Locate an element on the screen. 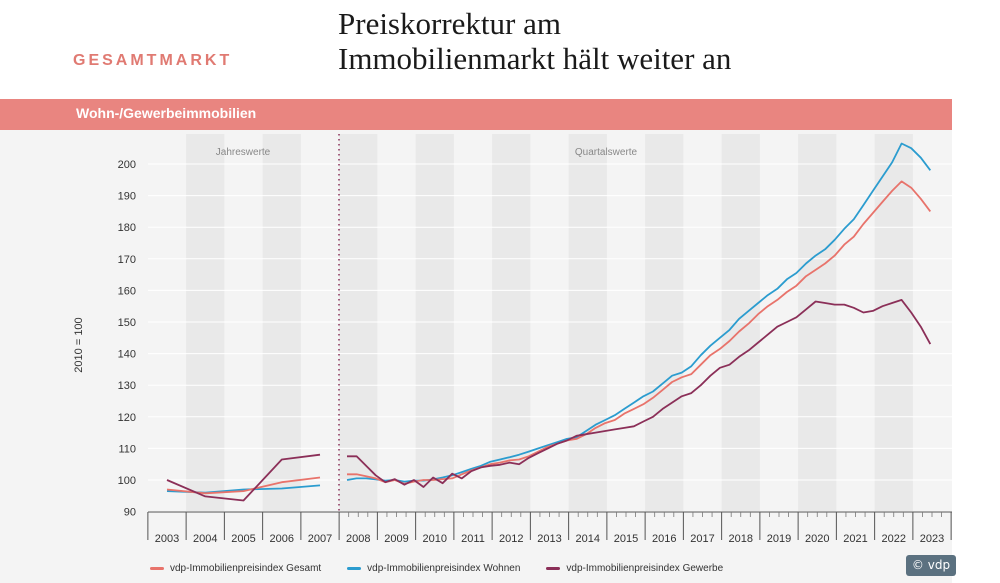  section-label-annual: Jahreswerte is located at coordinates (243, 152).